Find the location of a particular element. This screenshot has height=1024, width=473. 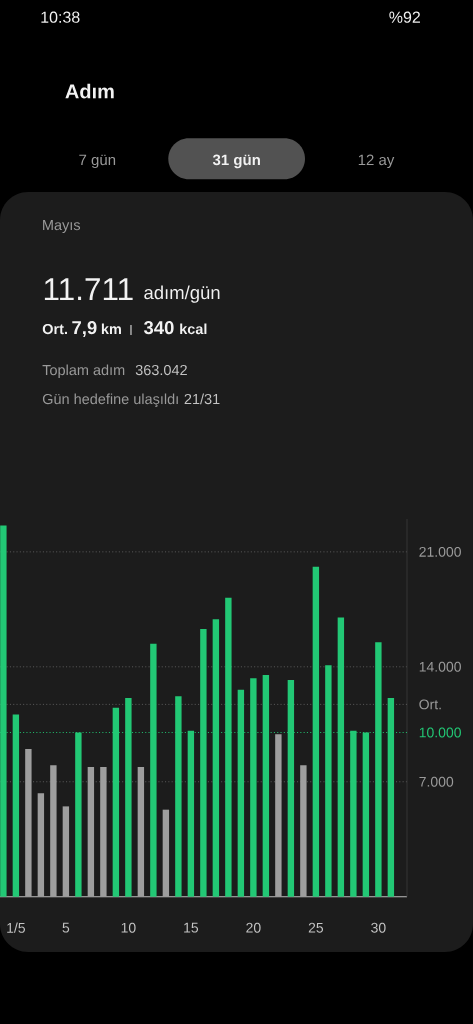

text: 31 gün is located at coordinates (236, 161).